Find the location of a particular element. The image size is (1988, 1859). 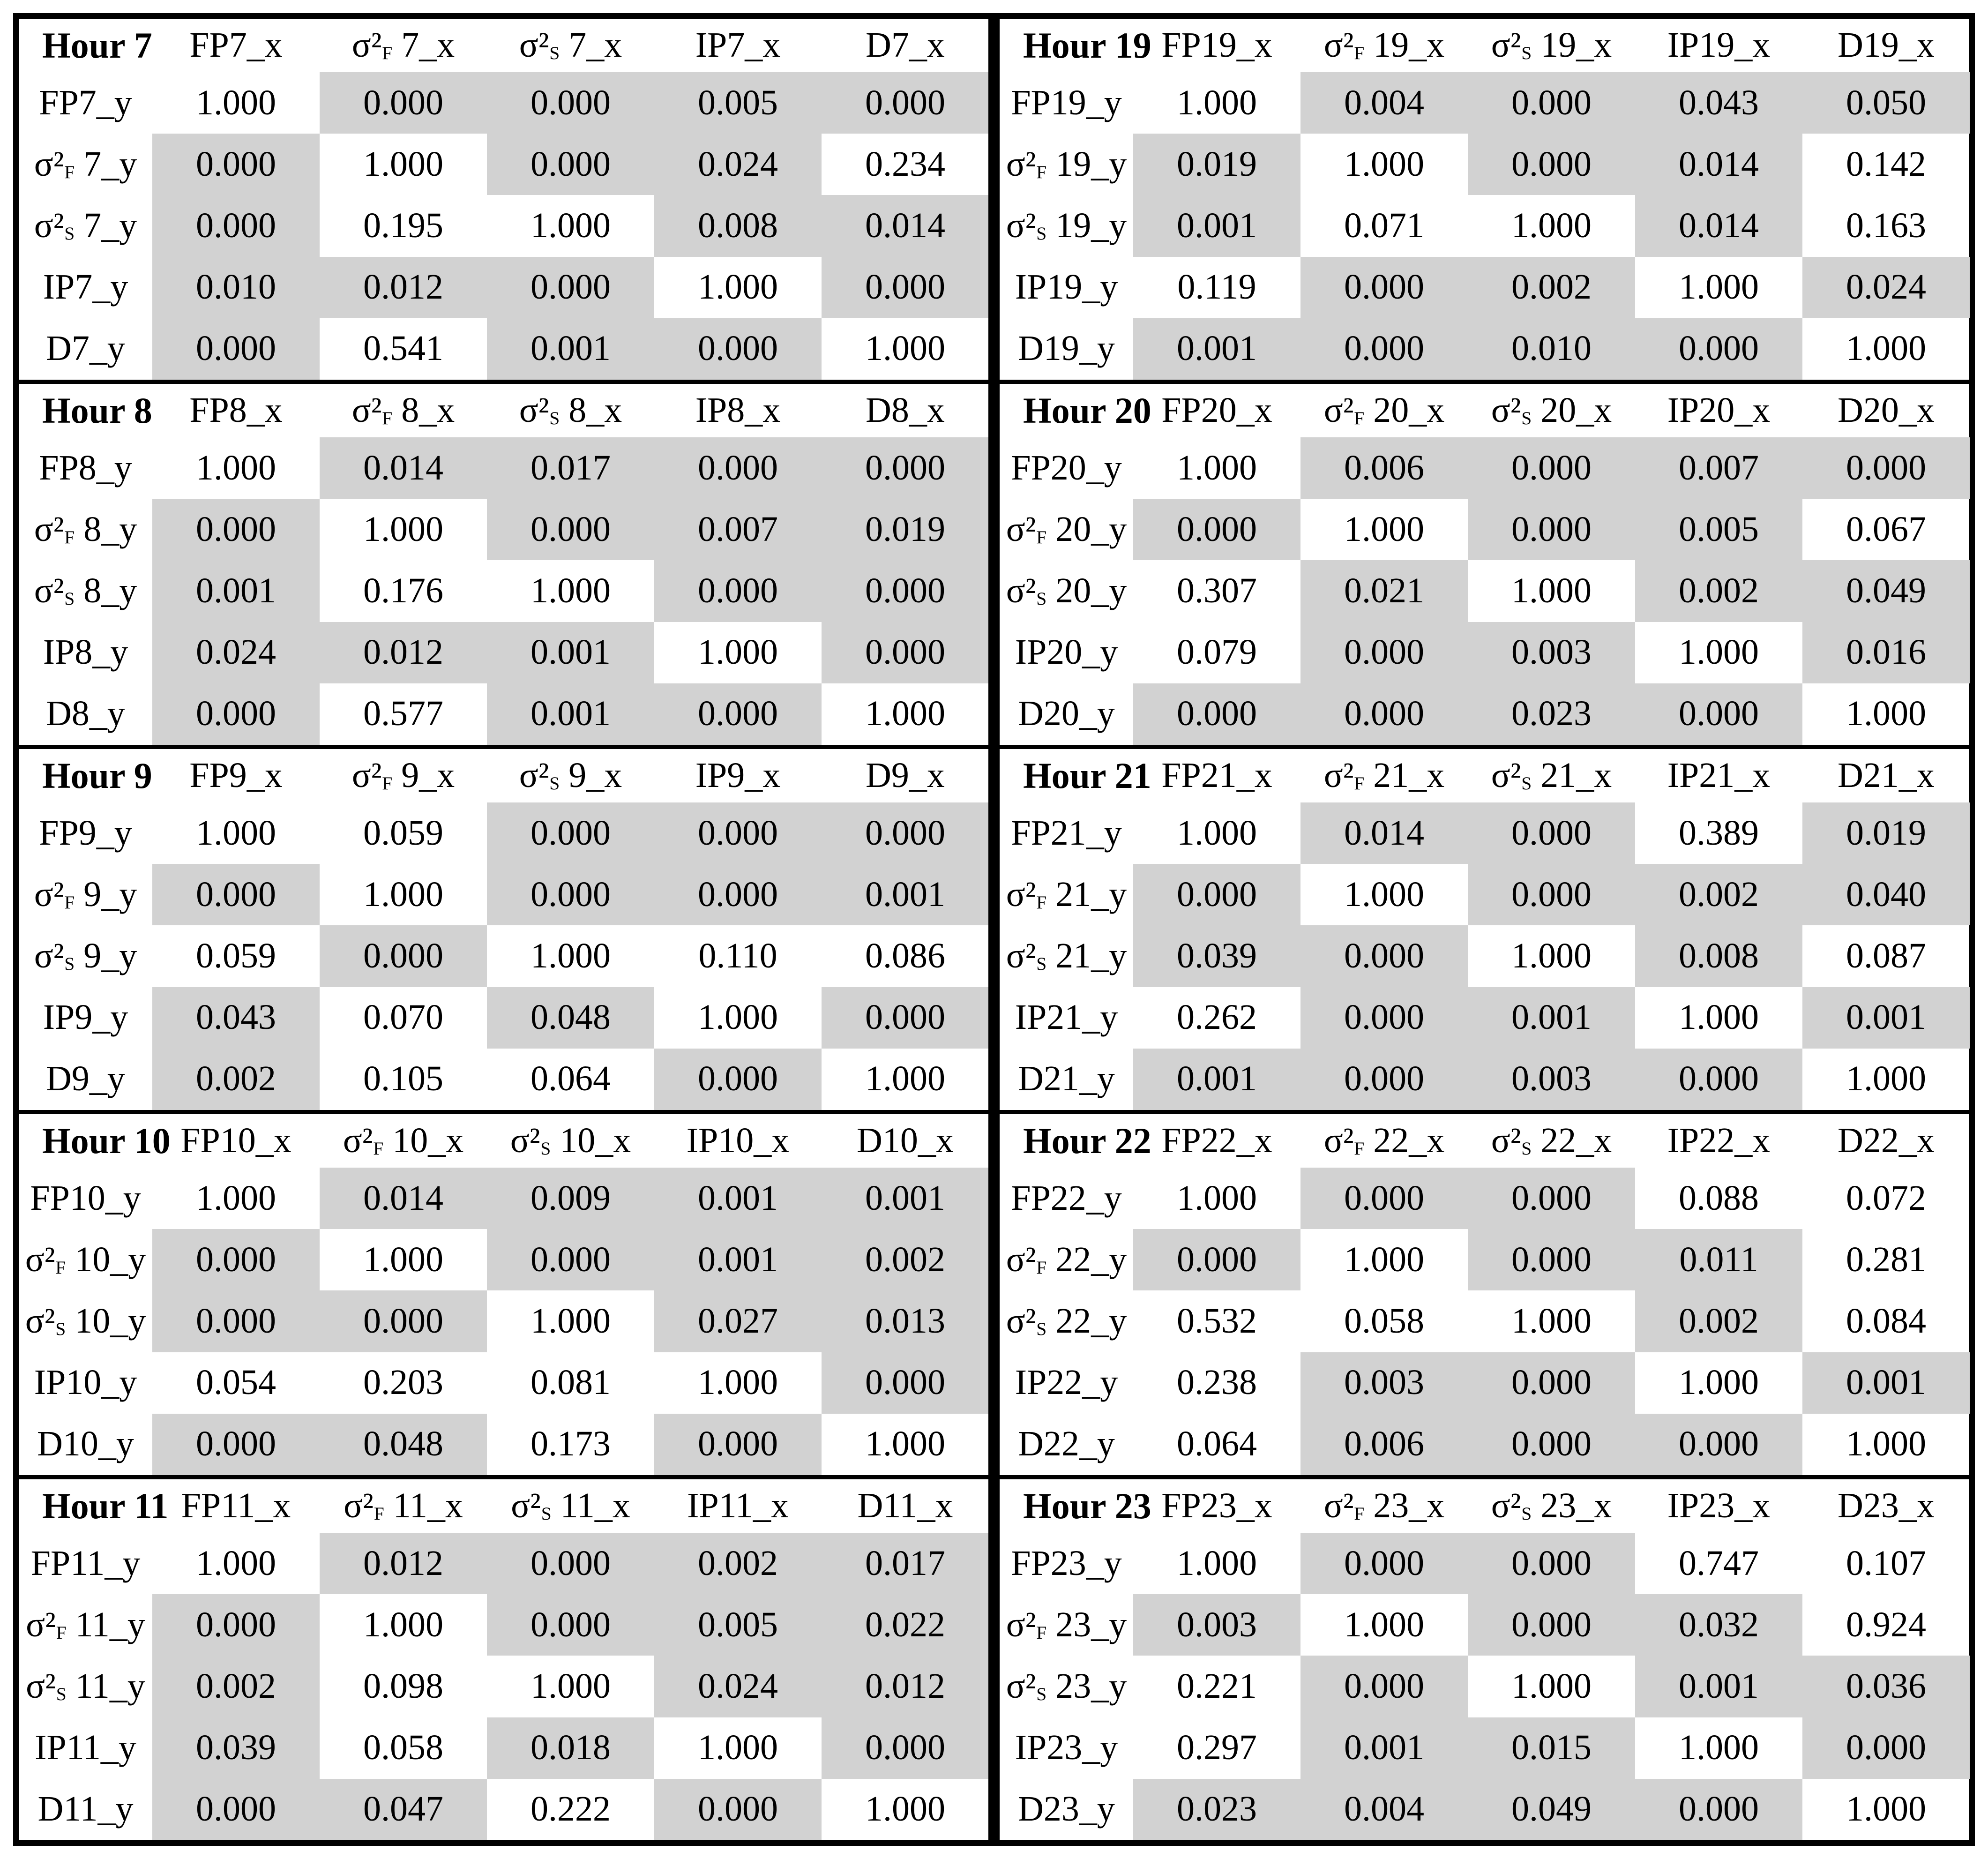

data-row: σ²S 10_y 0.000 0.000 1.000 0.027 0.013 is located at coordinates (504, 1321).